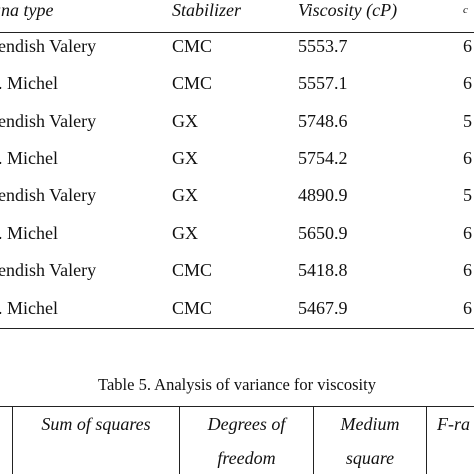 The width and height of the screenshot is (474, 475). I want to click on cell-viscosity: 5467.9, so click(323, 308).